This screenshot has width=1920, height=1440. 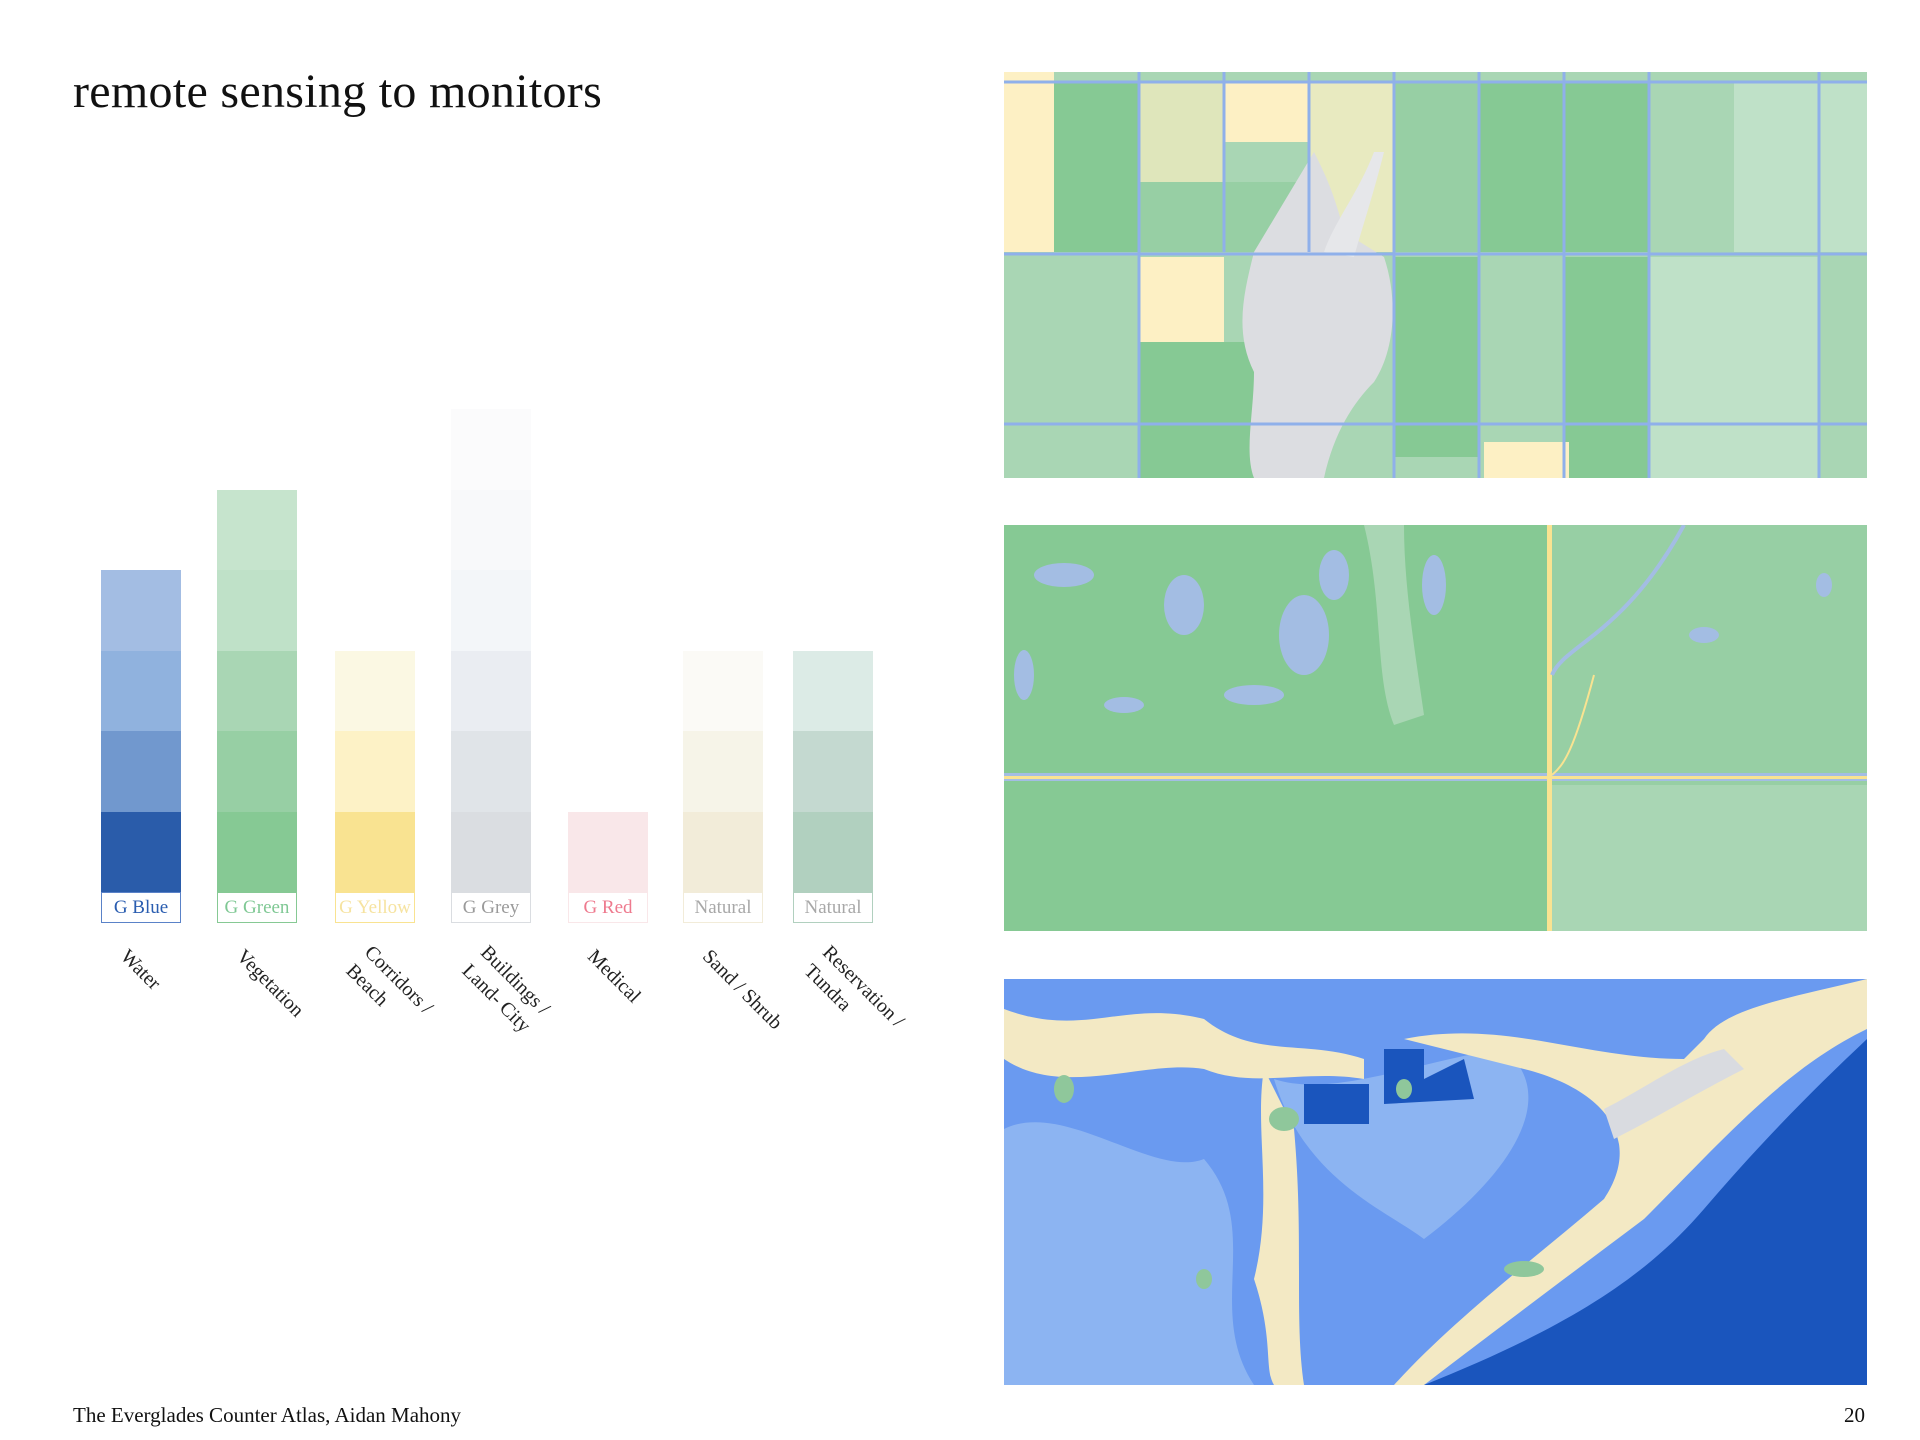 I want to click on legend-label: G Grey, so click(x=491, y=907).